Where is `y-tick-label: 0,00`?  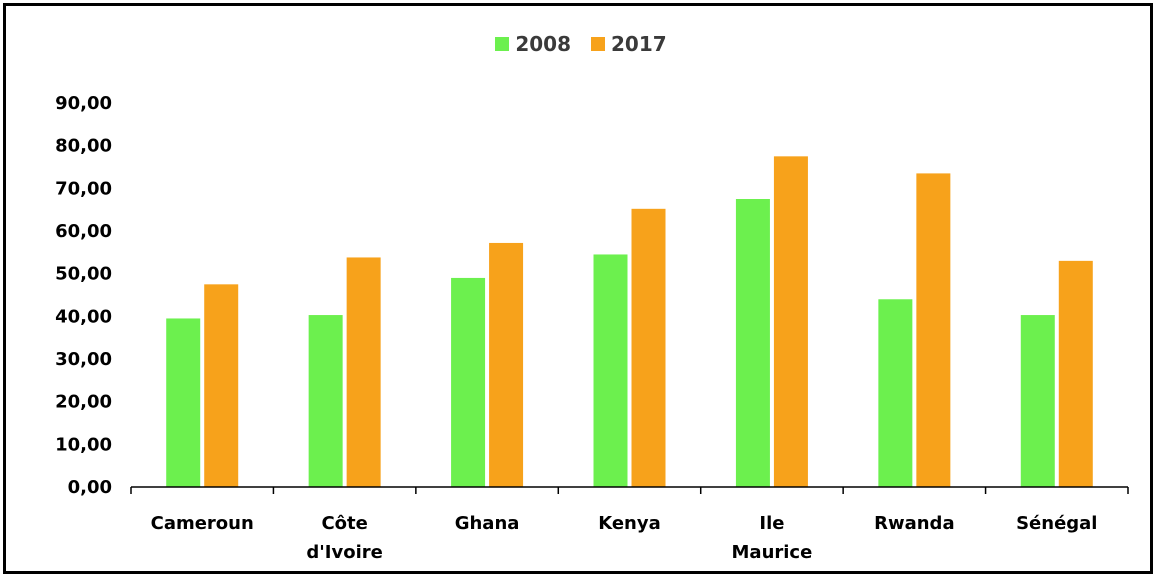
y-tick-label: 0,00 is located at coordinates (90, 487).